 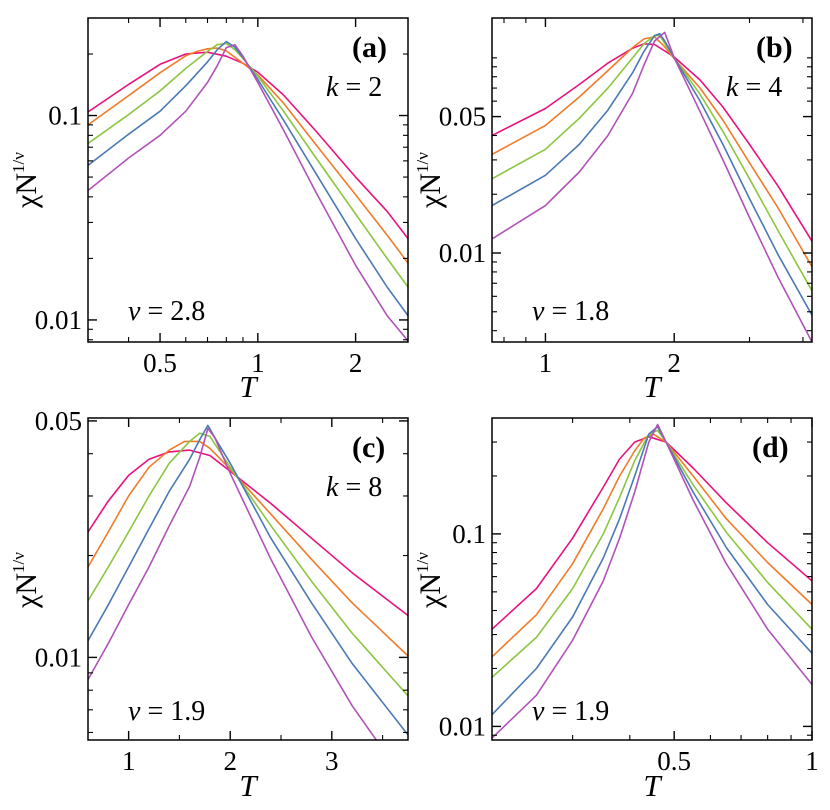 What do you see at coordinates (462, 726) in the screenshot?
I see `panel-d-y-tick-label: 0.01` at bounding box center [462, 726].